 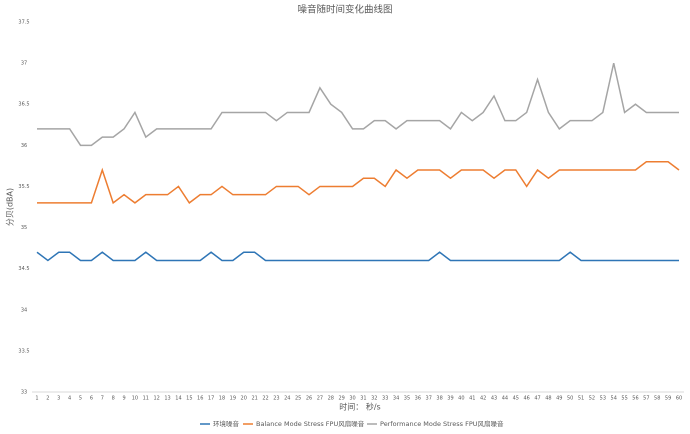 I want to click on x-tick-label: 28, so click(x=331, y=399).